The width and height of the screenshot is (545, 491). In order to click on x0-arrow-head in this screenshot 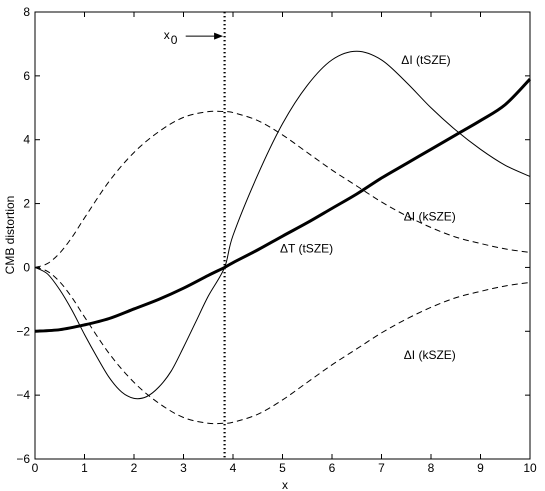, I will do `click(219, 36)`.